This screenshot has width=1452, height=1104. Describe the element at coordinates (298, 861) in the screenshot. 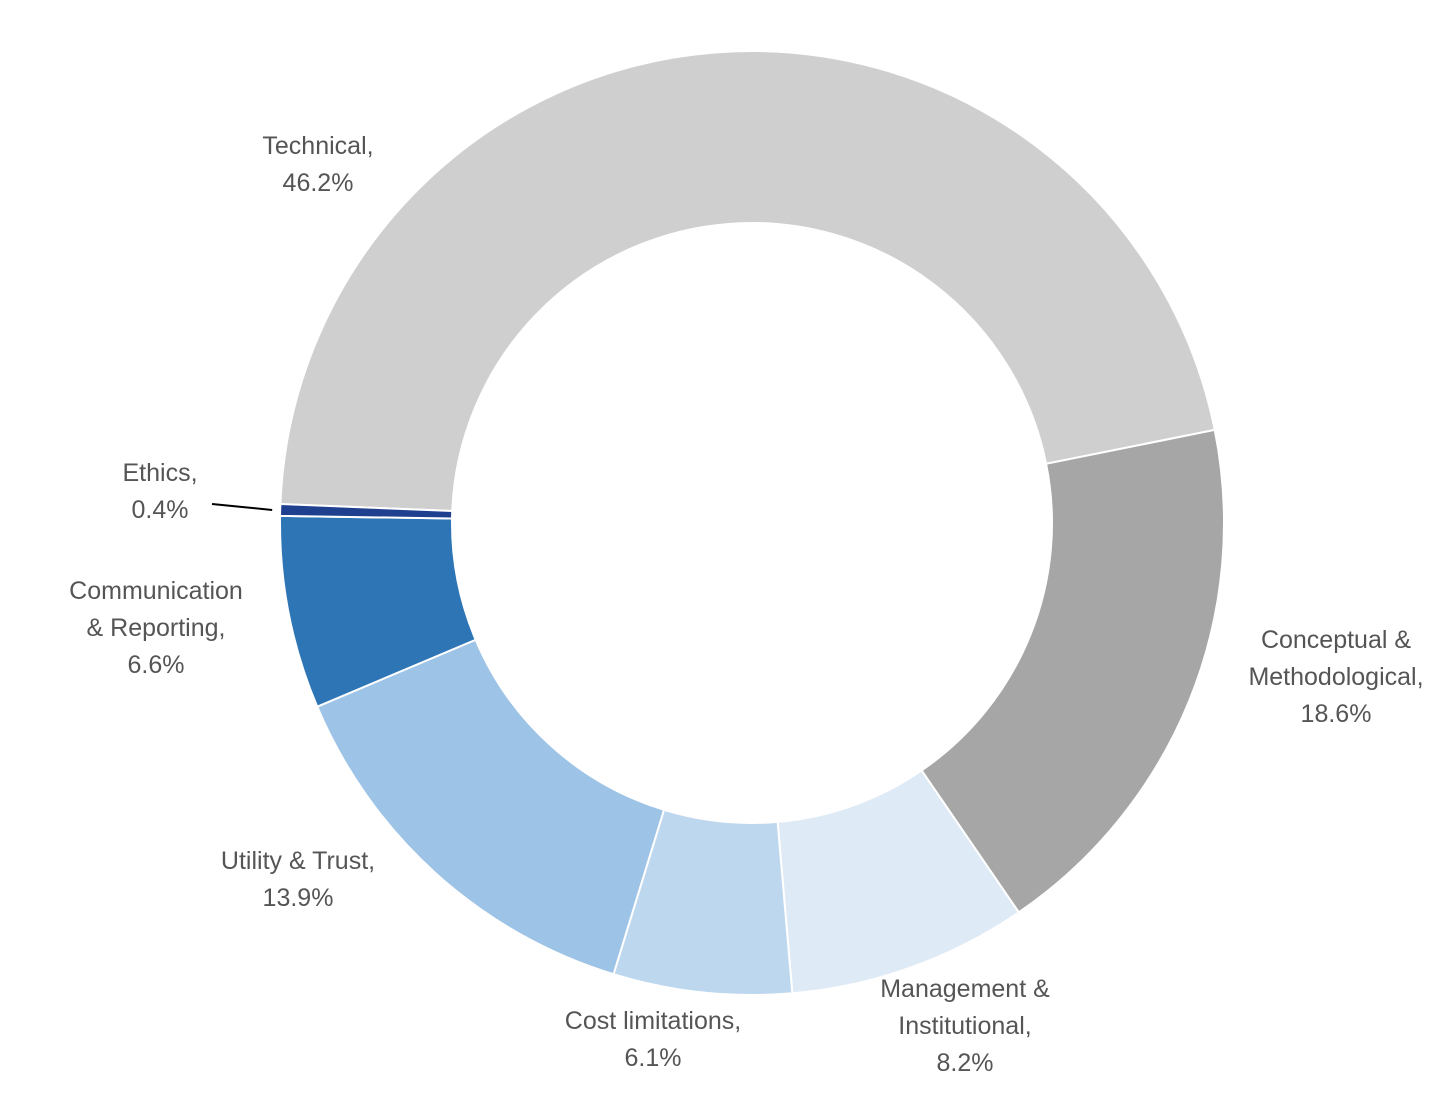

I see `data-label-line: Utility & Trust,` at that location.